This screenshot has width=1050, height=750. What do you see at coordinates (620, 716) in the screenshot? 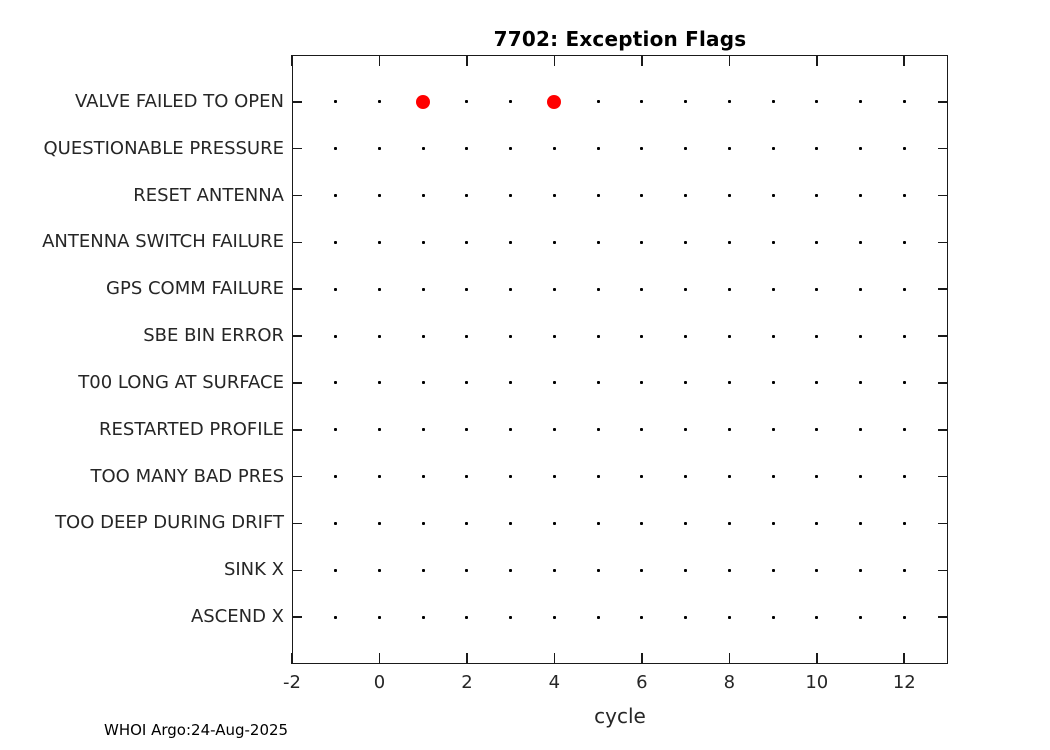
I see `x-axis-label: cycle` at bounding box center [620, 716].